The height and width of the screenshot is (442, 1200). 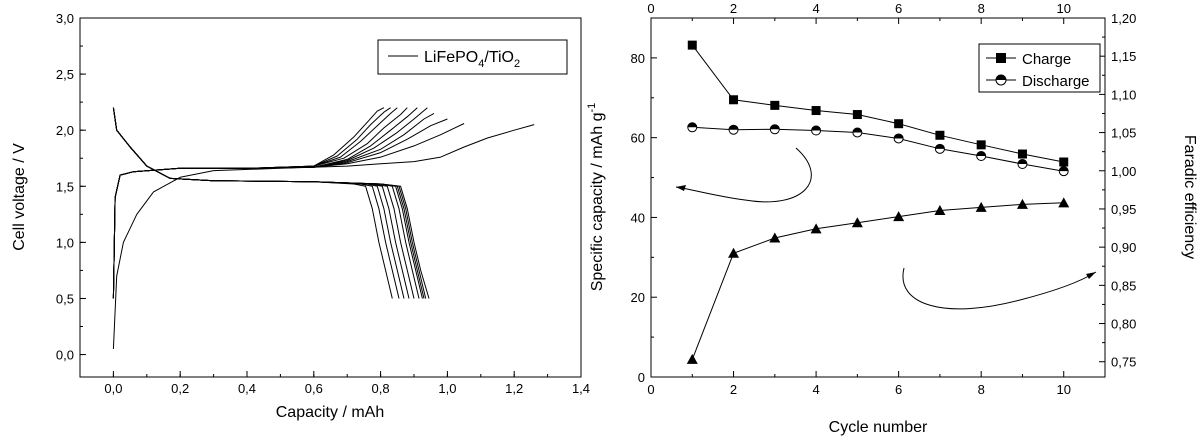 I want to click on top-x-tick-label: 4, so click(x=815, y=8).